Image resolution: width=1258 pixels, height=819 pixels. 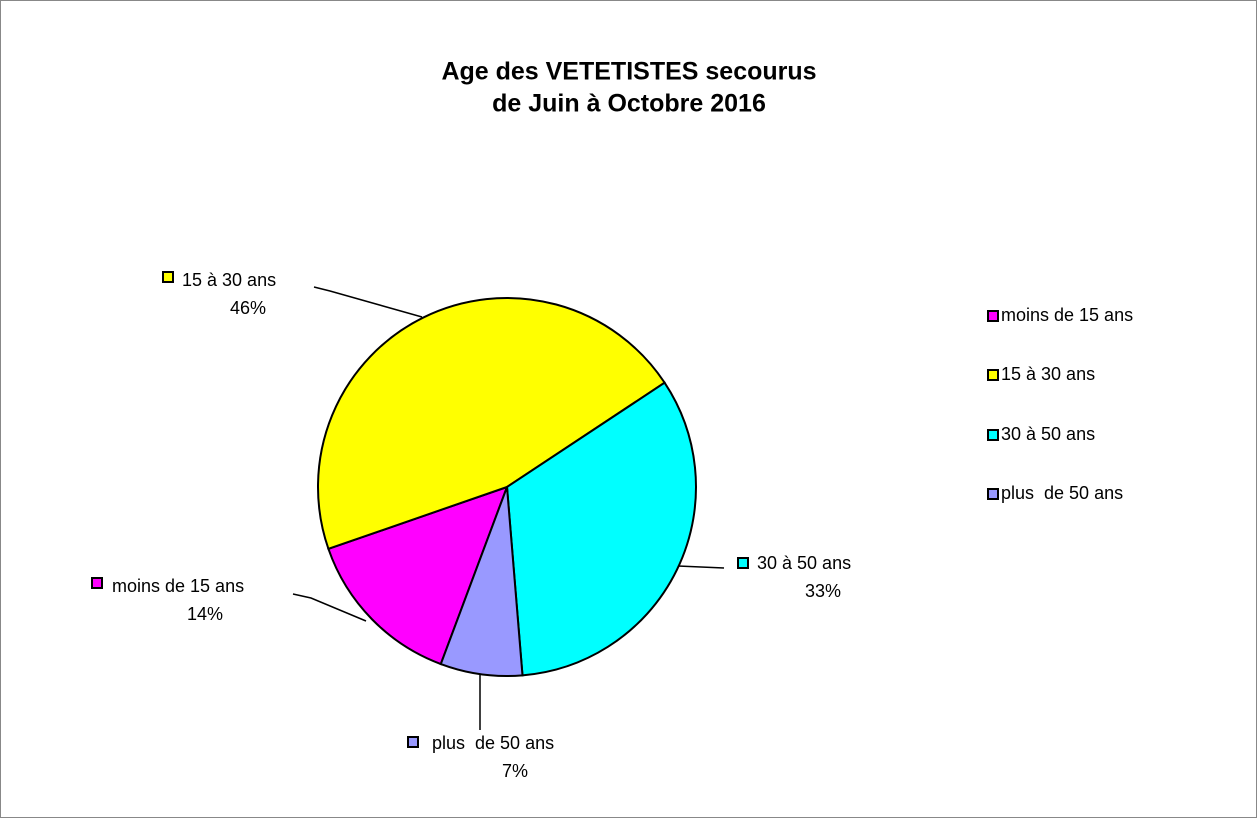 What do you see at coordinates (823, 591) in the screenshot?
I see `data-label-value: 33%` at bounding box center [823, 591].